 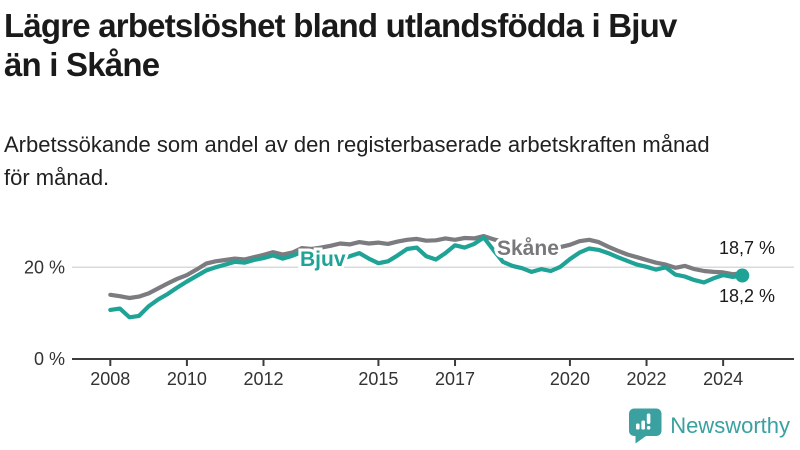 I want to click on x-axis-label-2012: 2012, so click(x=263, y=379).